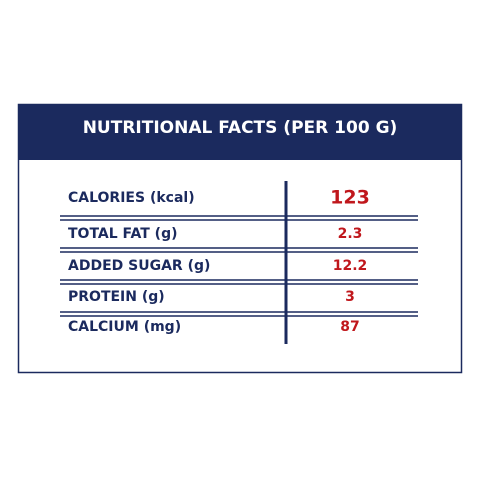  Describe the element at coordinates (123, 234) in the screenshot. I see `nutrient-label: TOTAL FAT (g)` at that location.